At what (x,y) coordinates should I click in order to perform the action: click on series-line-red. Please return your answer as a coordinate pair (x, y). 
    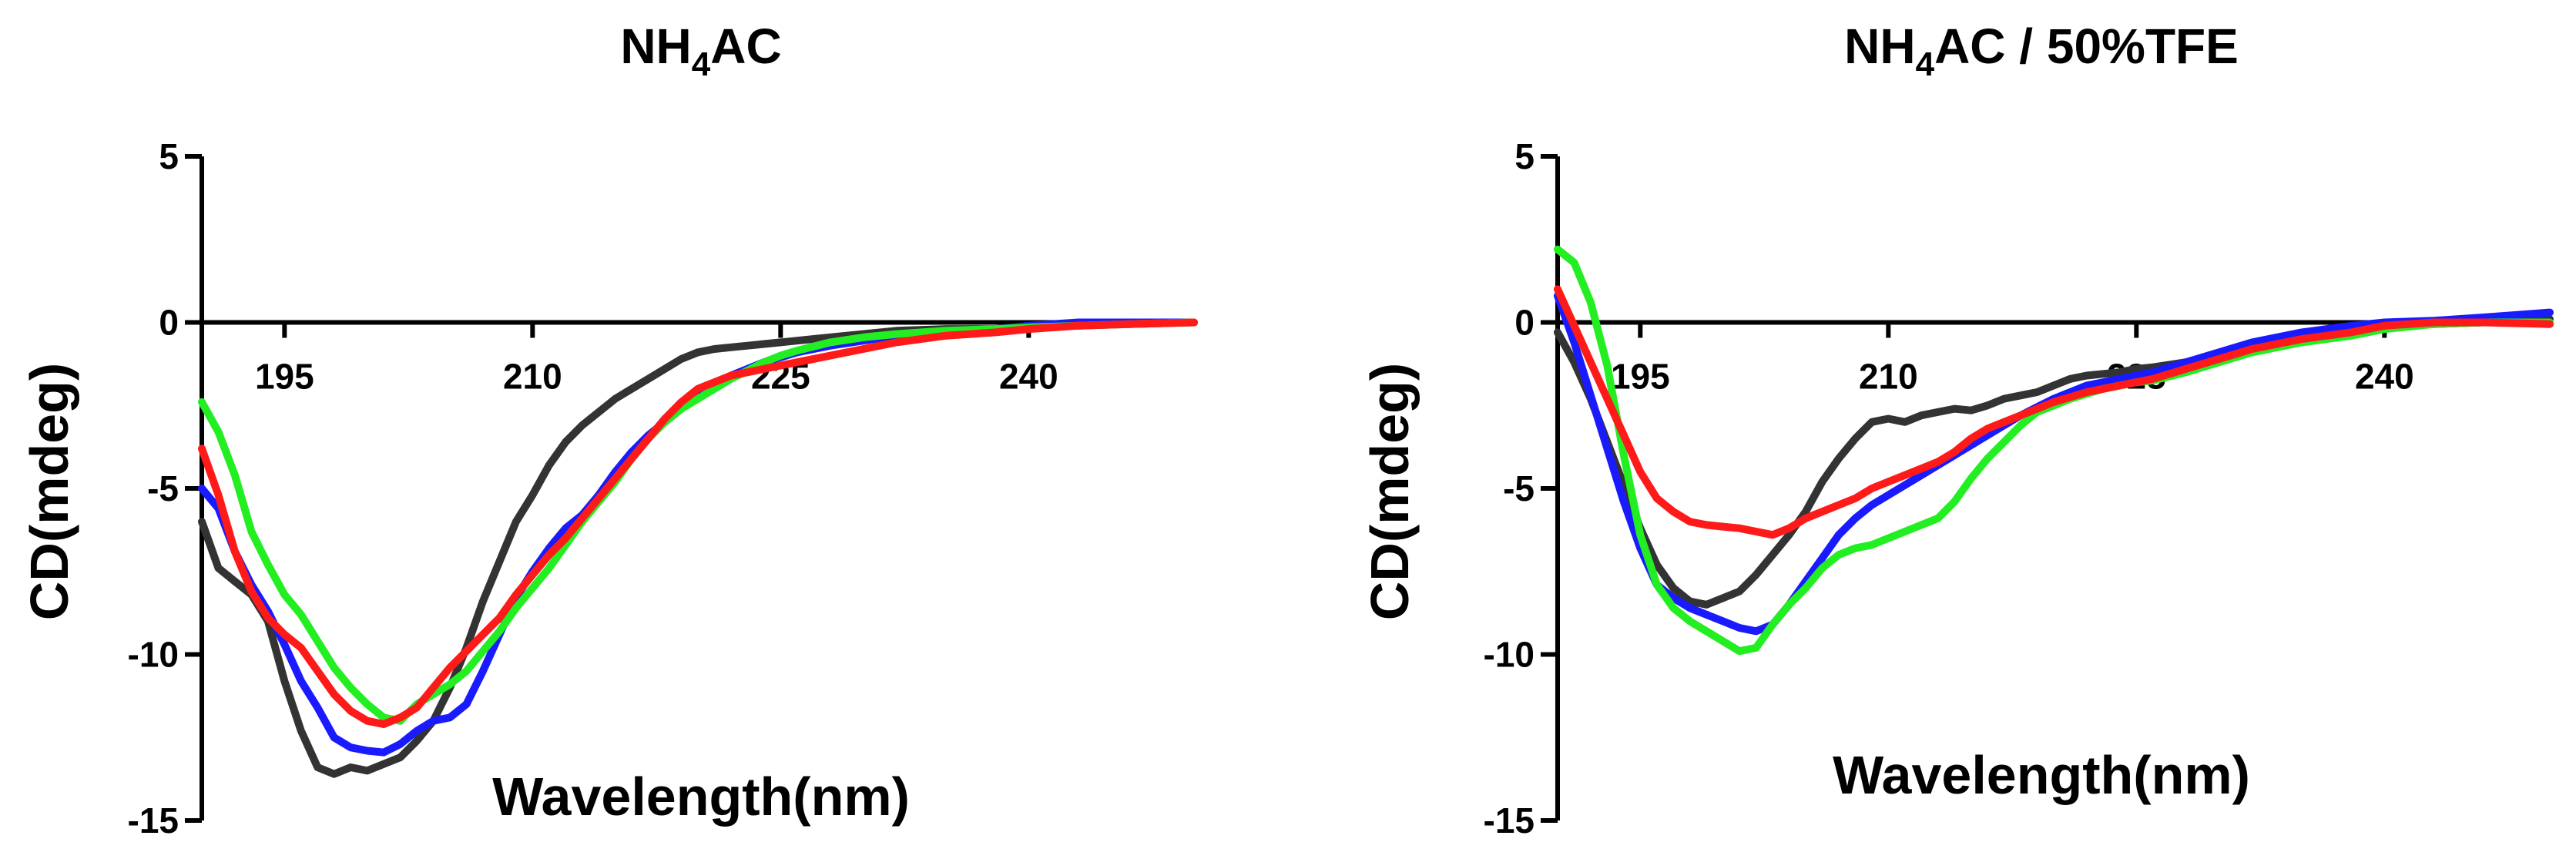
    Looking at the image, I should click on (2054, 412).